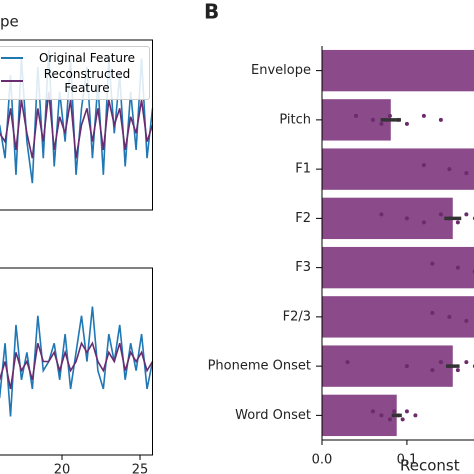 The image size is (474, 474). I want to click on x-tick-label: 0.1, so click(407, 460).